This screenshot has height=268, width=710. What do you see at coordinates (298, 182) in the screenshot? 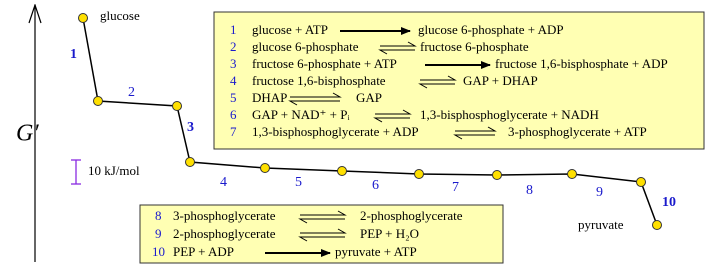
I see `step-number: 5` at bounding box center [298, 182].